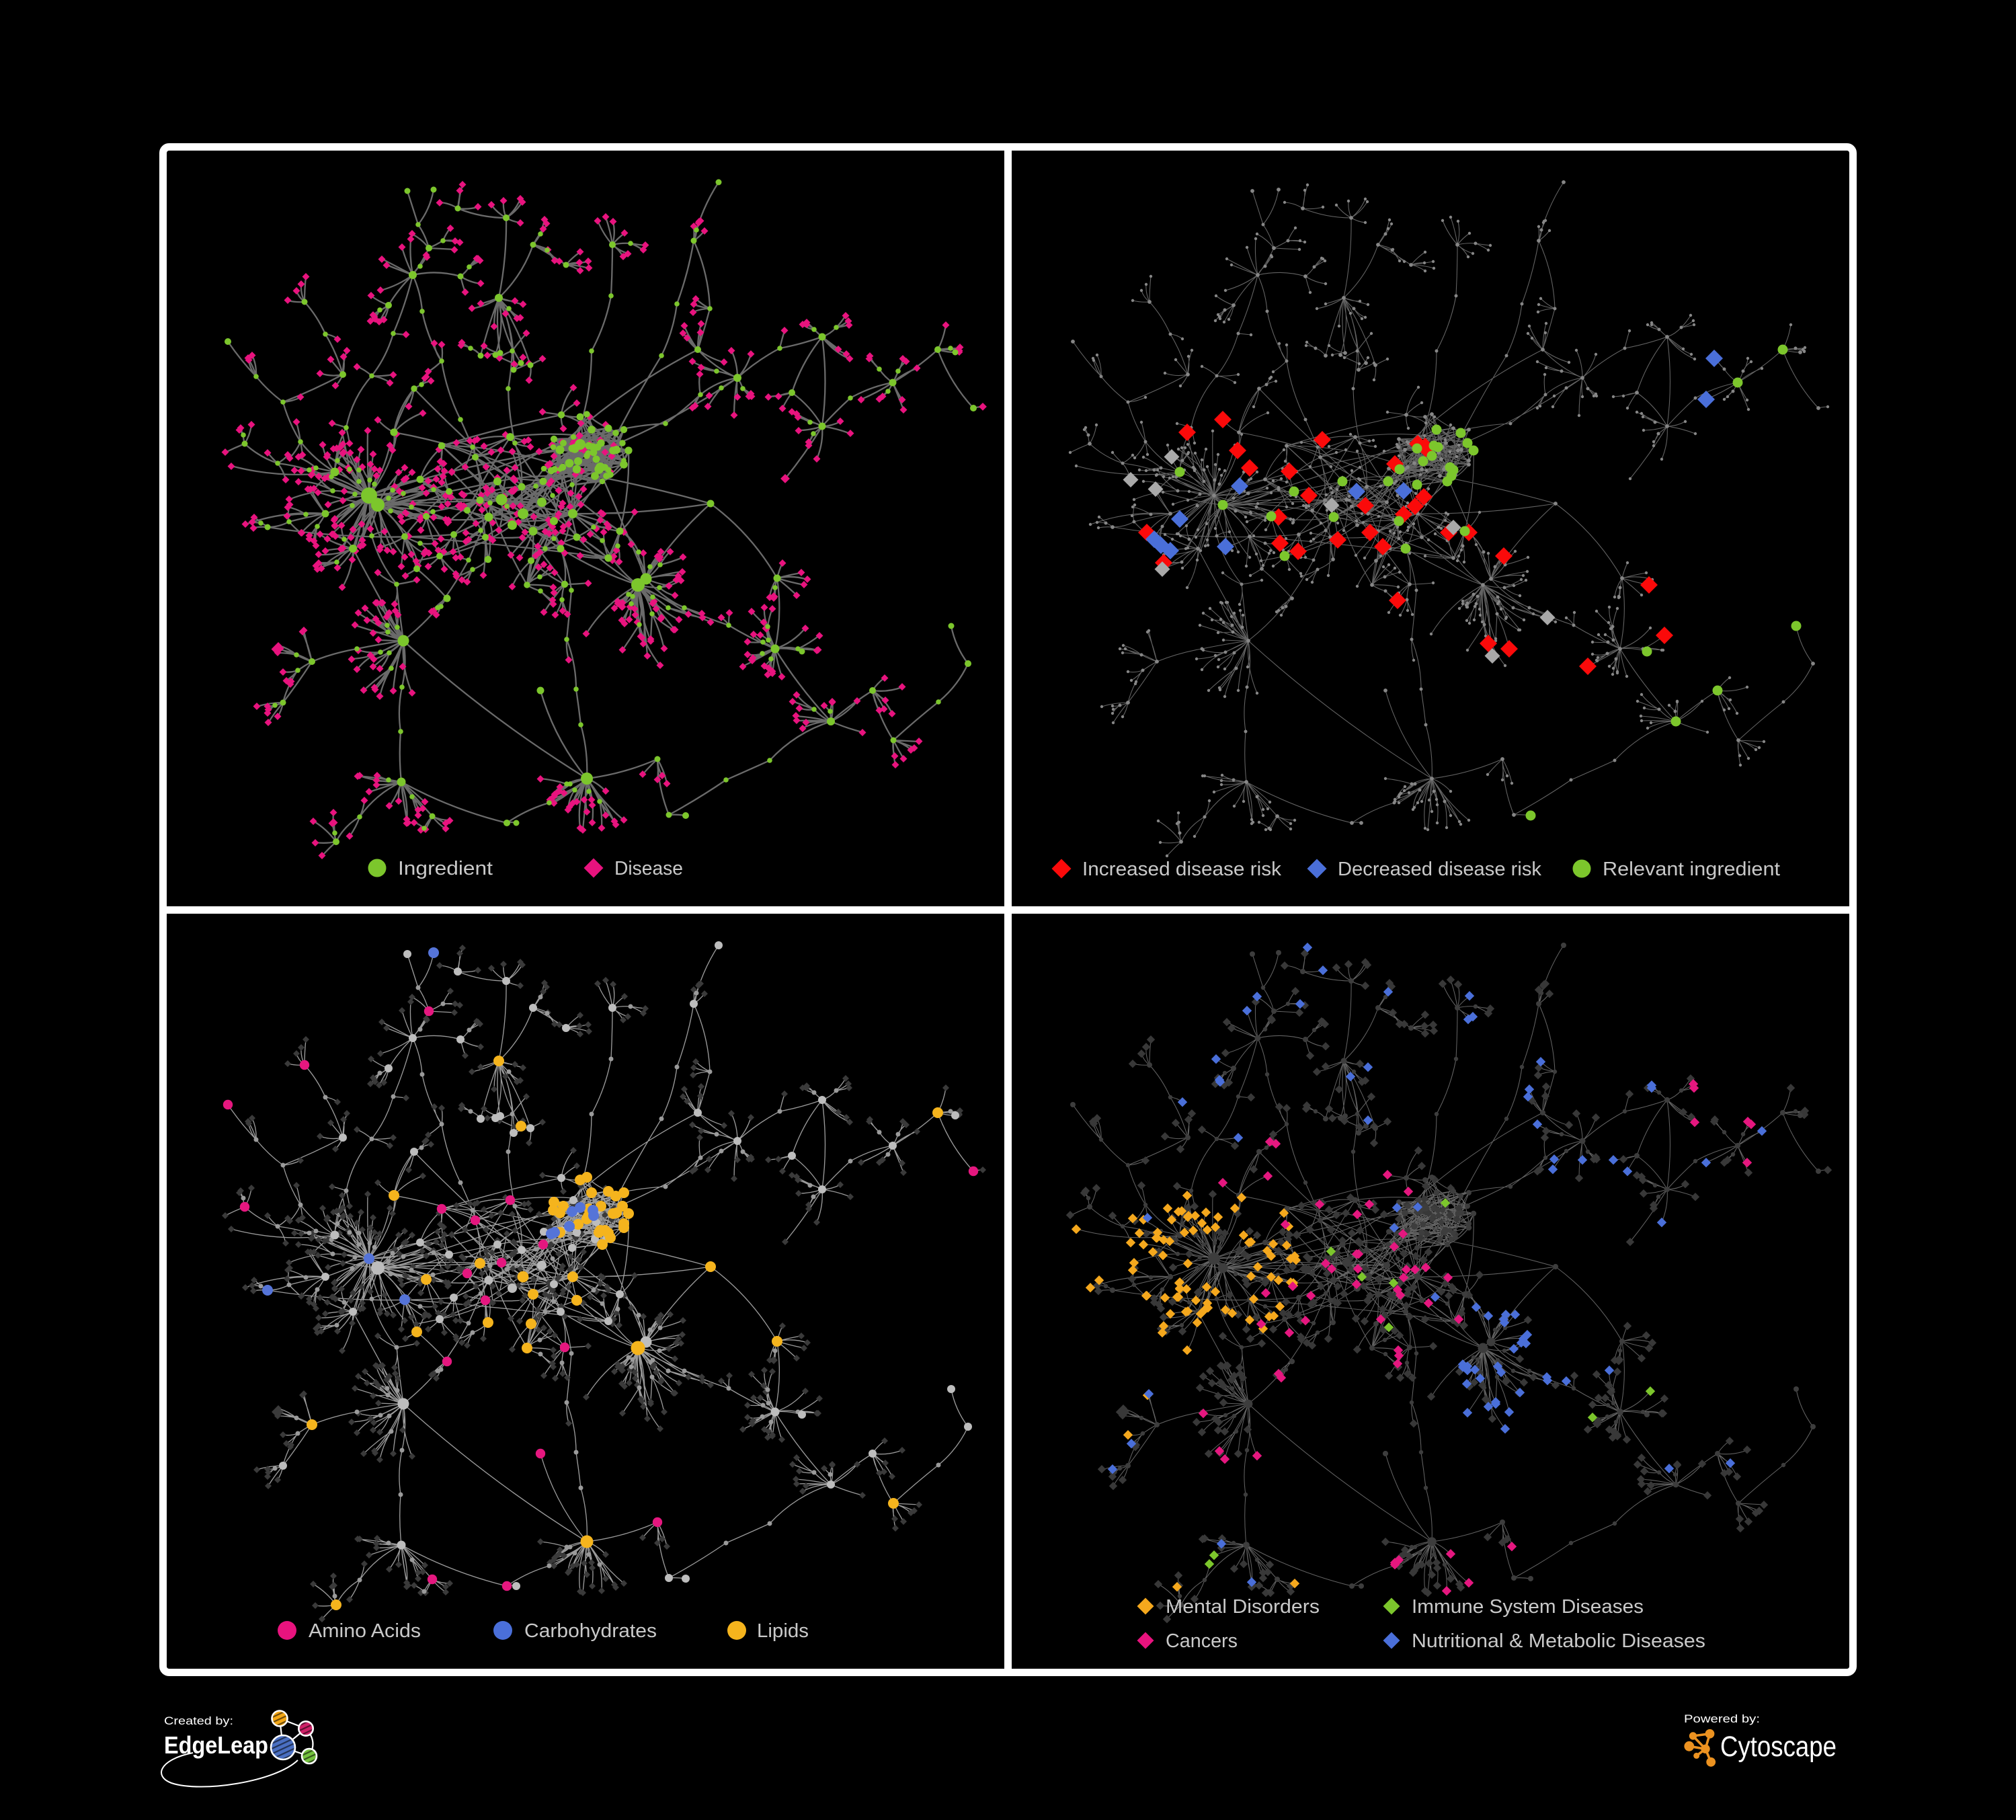  Describe the element at coordinates (1722, 1718) in the screenshot. I see `svg-text: Powered by:` at that location.